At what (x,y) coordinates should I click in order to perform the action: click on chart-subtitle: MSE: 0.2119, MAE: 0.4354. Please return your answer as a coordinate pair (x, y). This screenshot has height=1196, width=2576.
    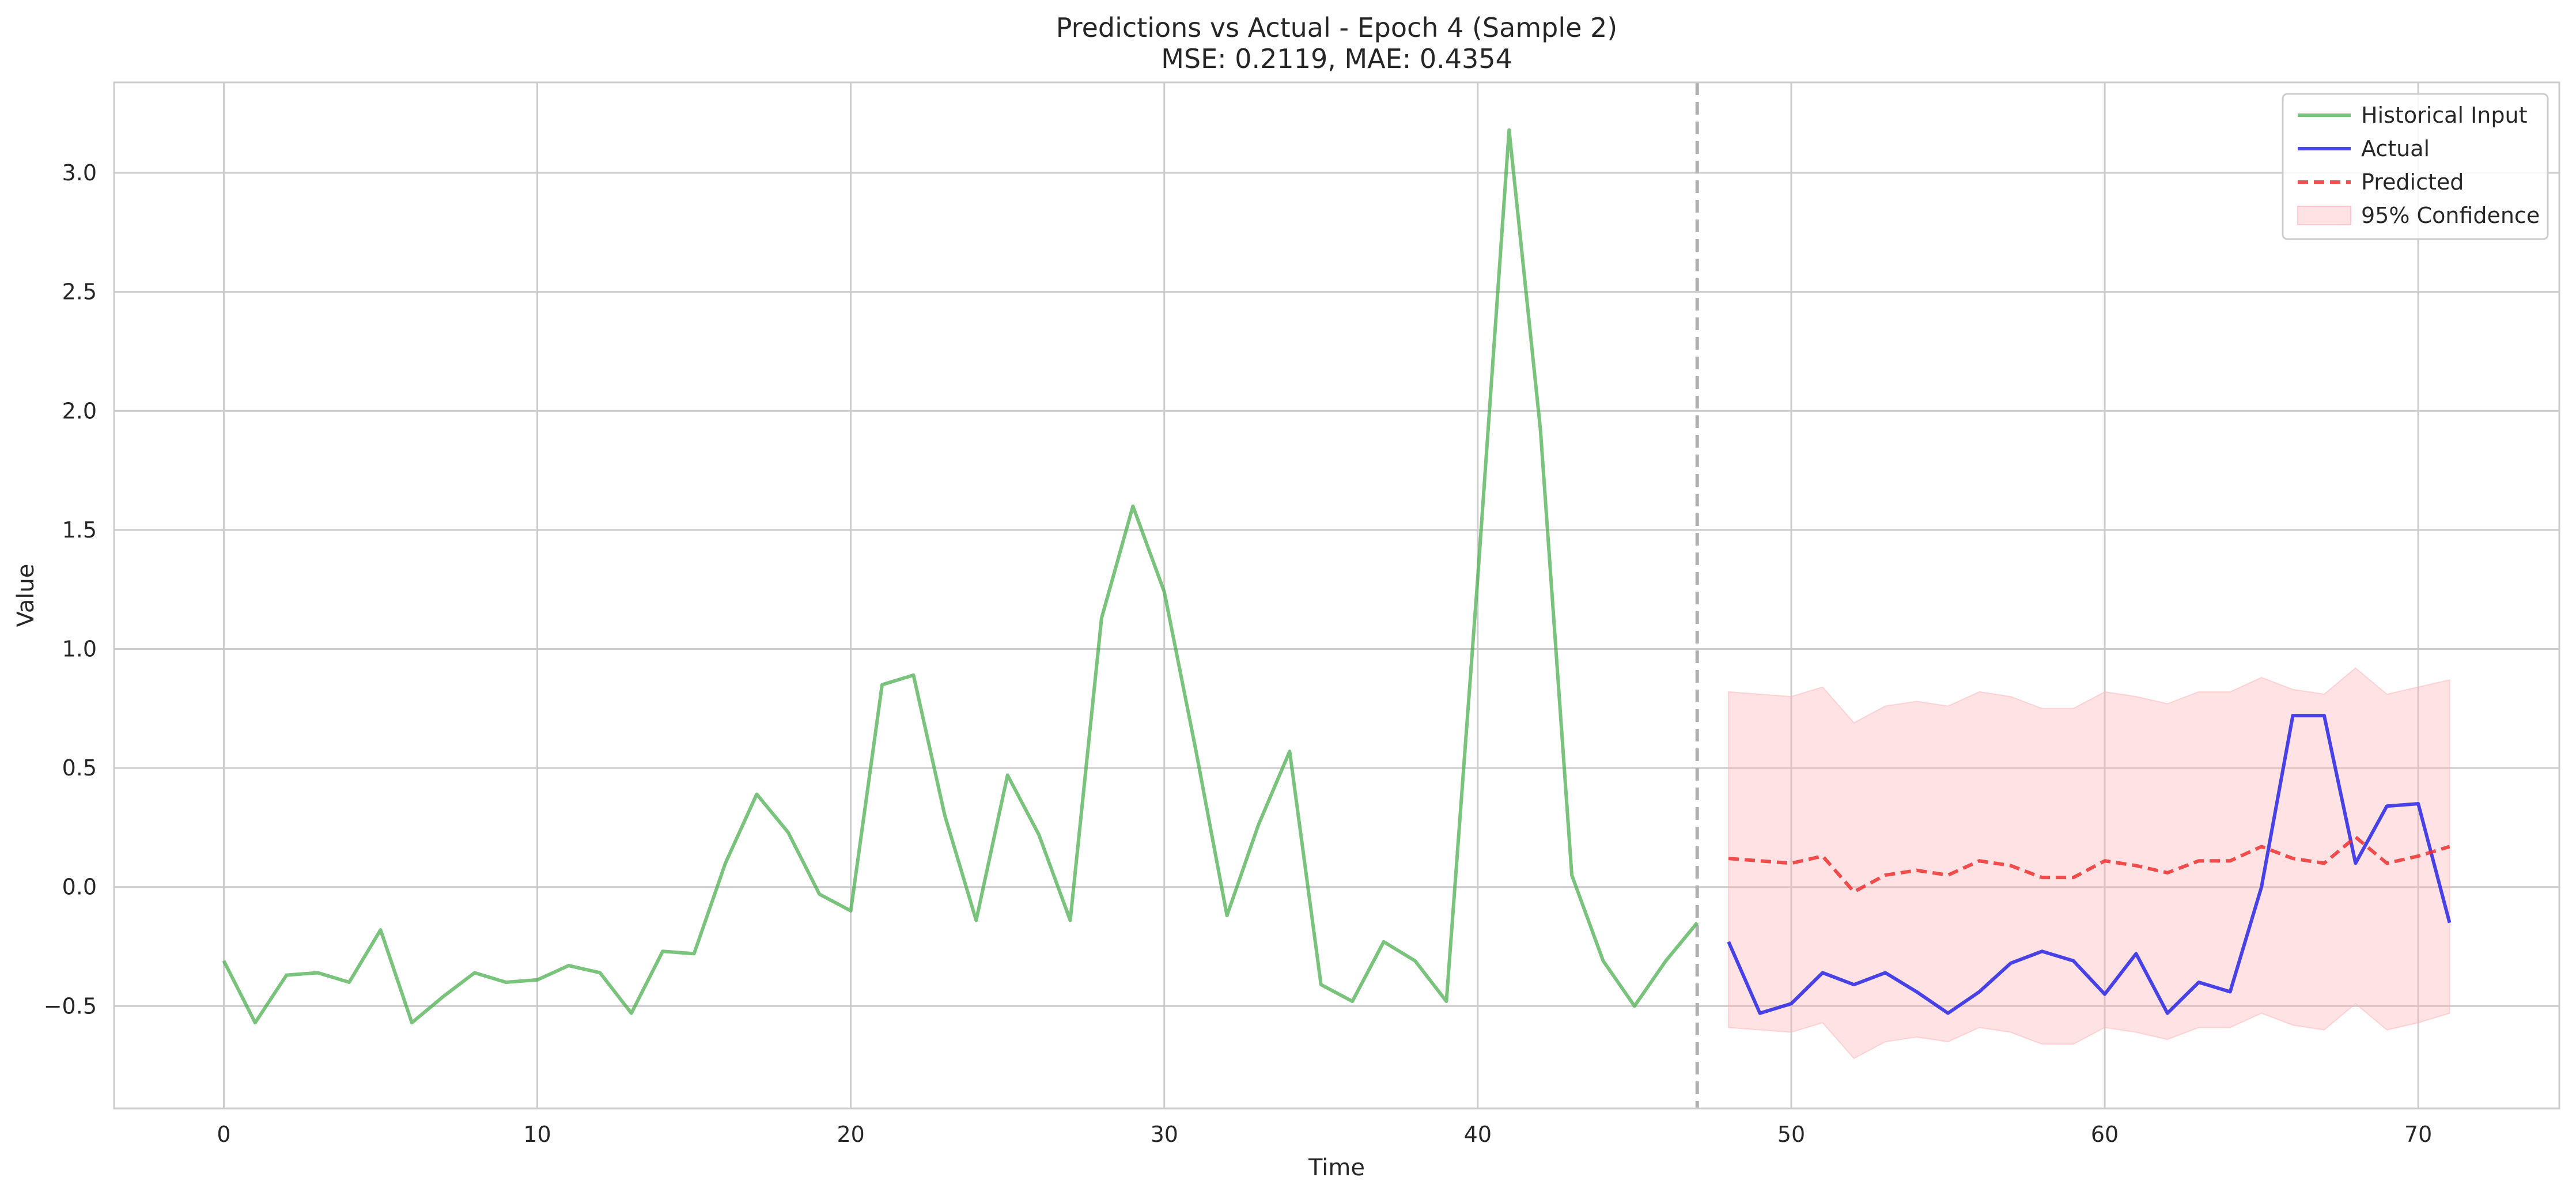
    Looking at the image, I should click on (1336, 58).